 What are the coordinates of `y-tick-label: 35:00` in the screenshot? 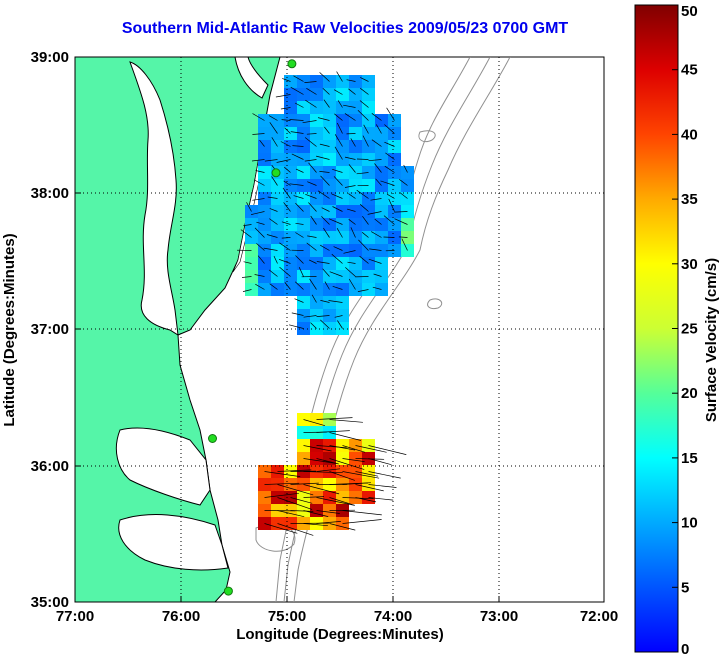 It's located at (50, 602).